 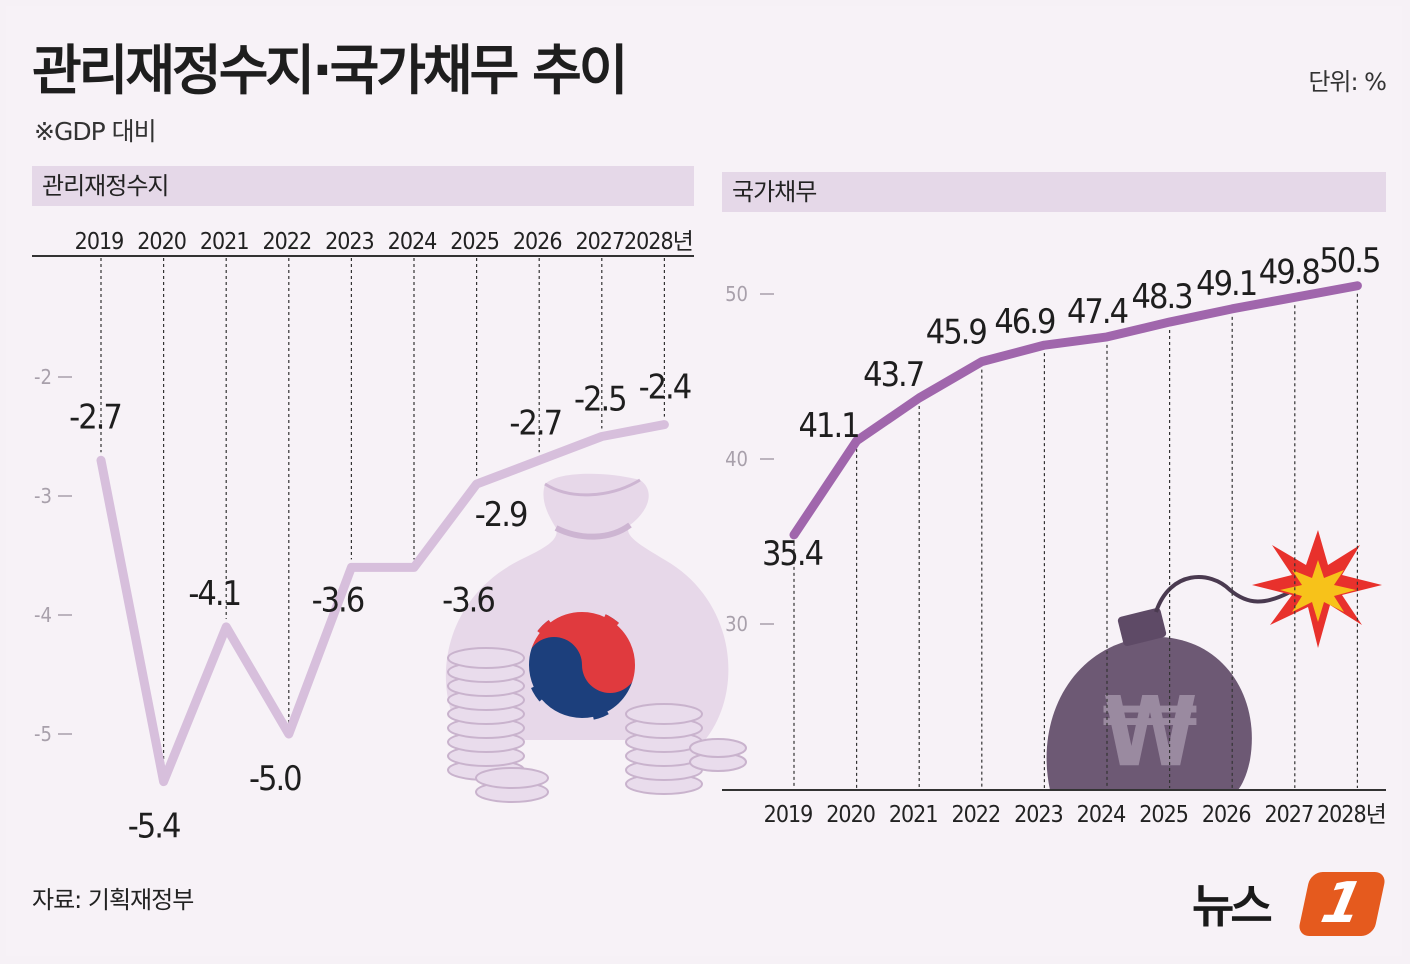 I want to click on fiscal-balance-data-label: -2.9, so click(x=501, y=515).